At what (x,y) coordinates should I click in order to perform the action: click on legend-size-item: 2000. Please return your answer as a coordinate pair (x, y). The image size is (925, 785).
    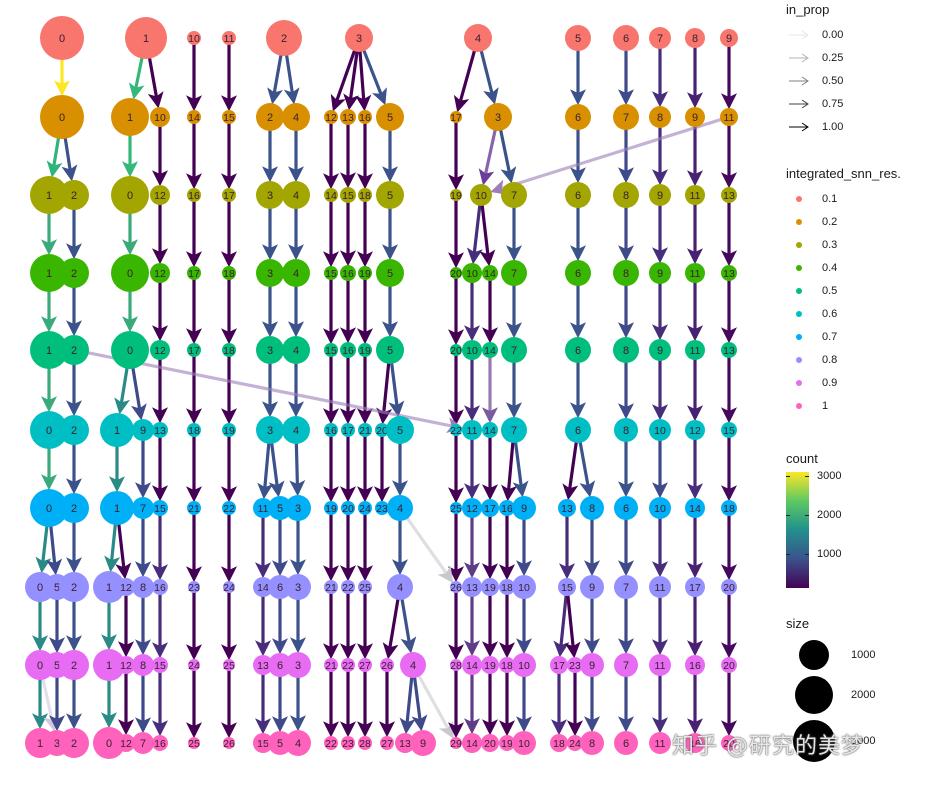
    Looking at the image, I should click on (830, 695).